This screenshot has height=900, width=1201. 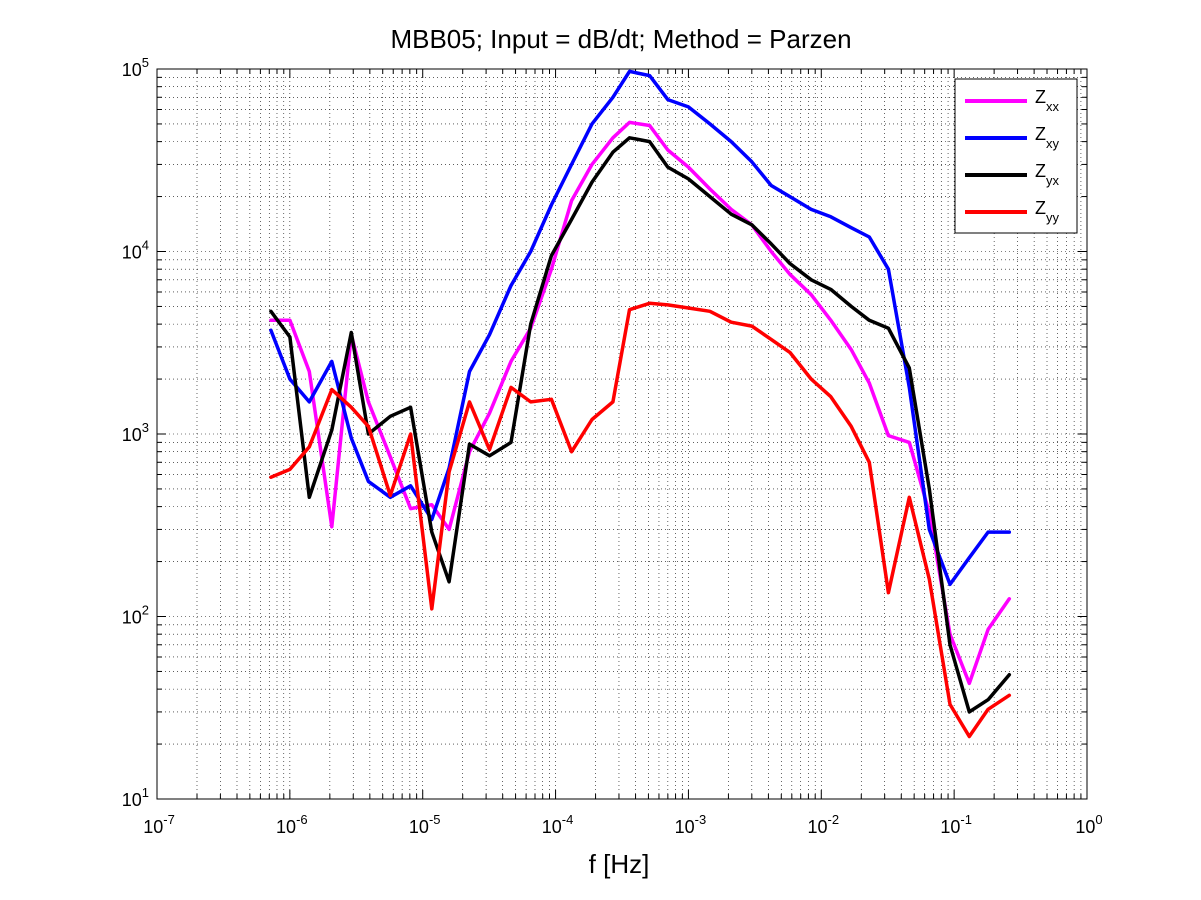 I want to click on x-tick-label: 10⁻⁴, so click(x=558, y=824).